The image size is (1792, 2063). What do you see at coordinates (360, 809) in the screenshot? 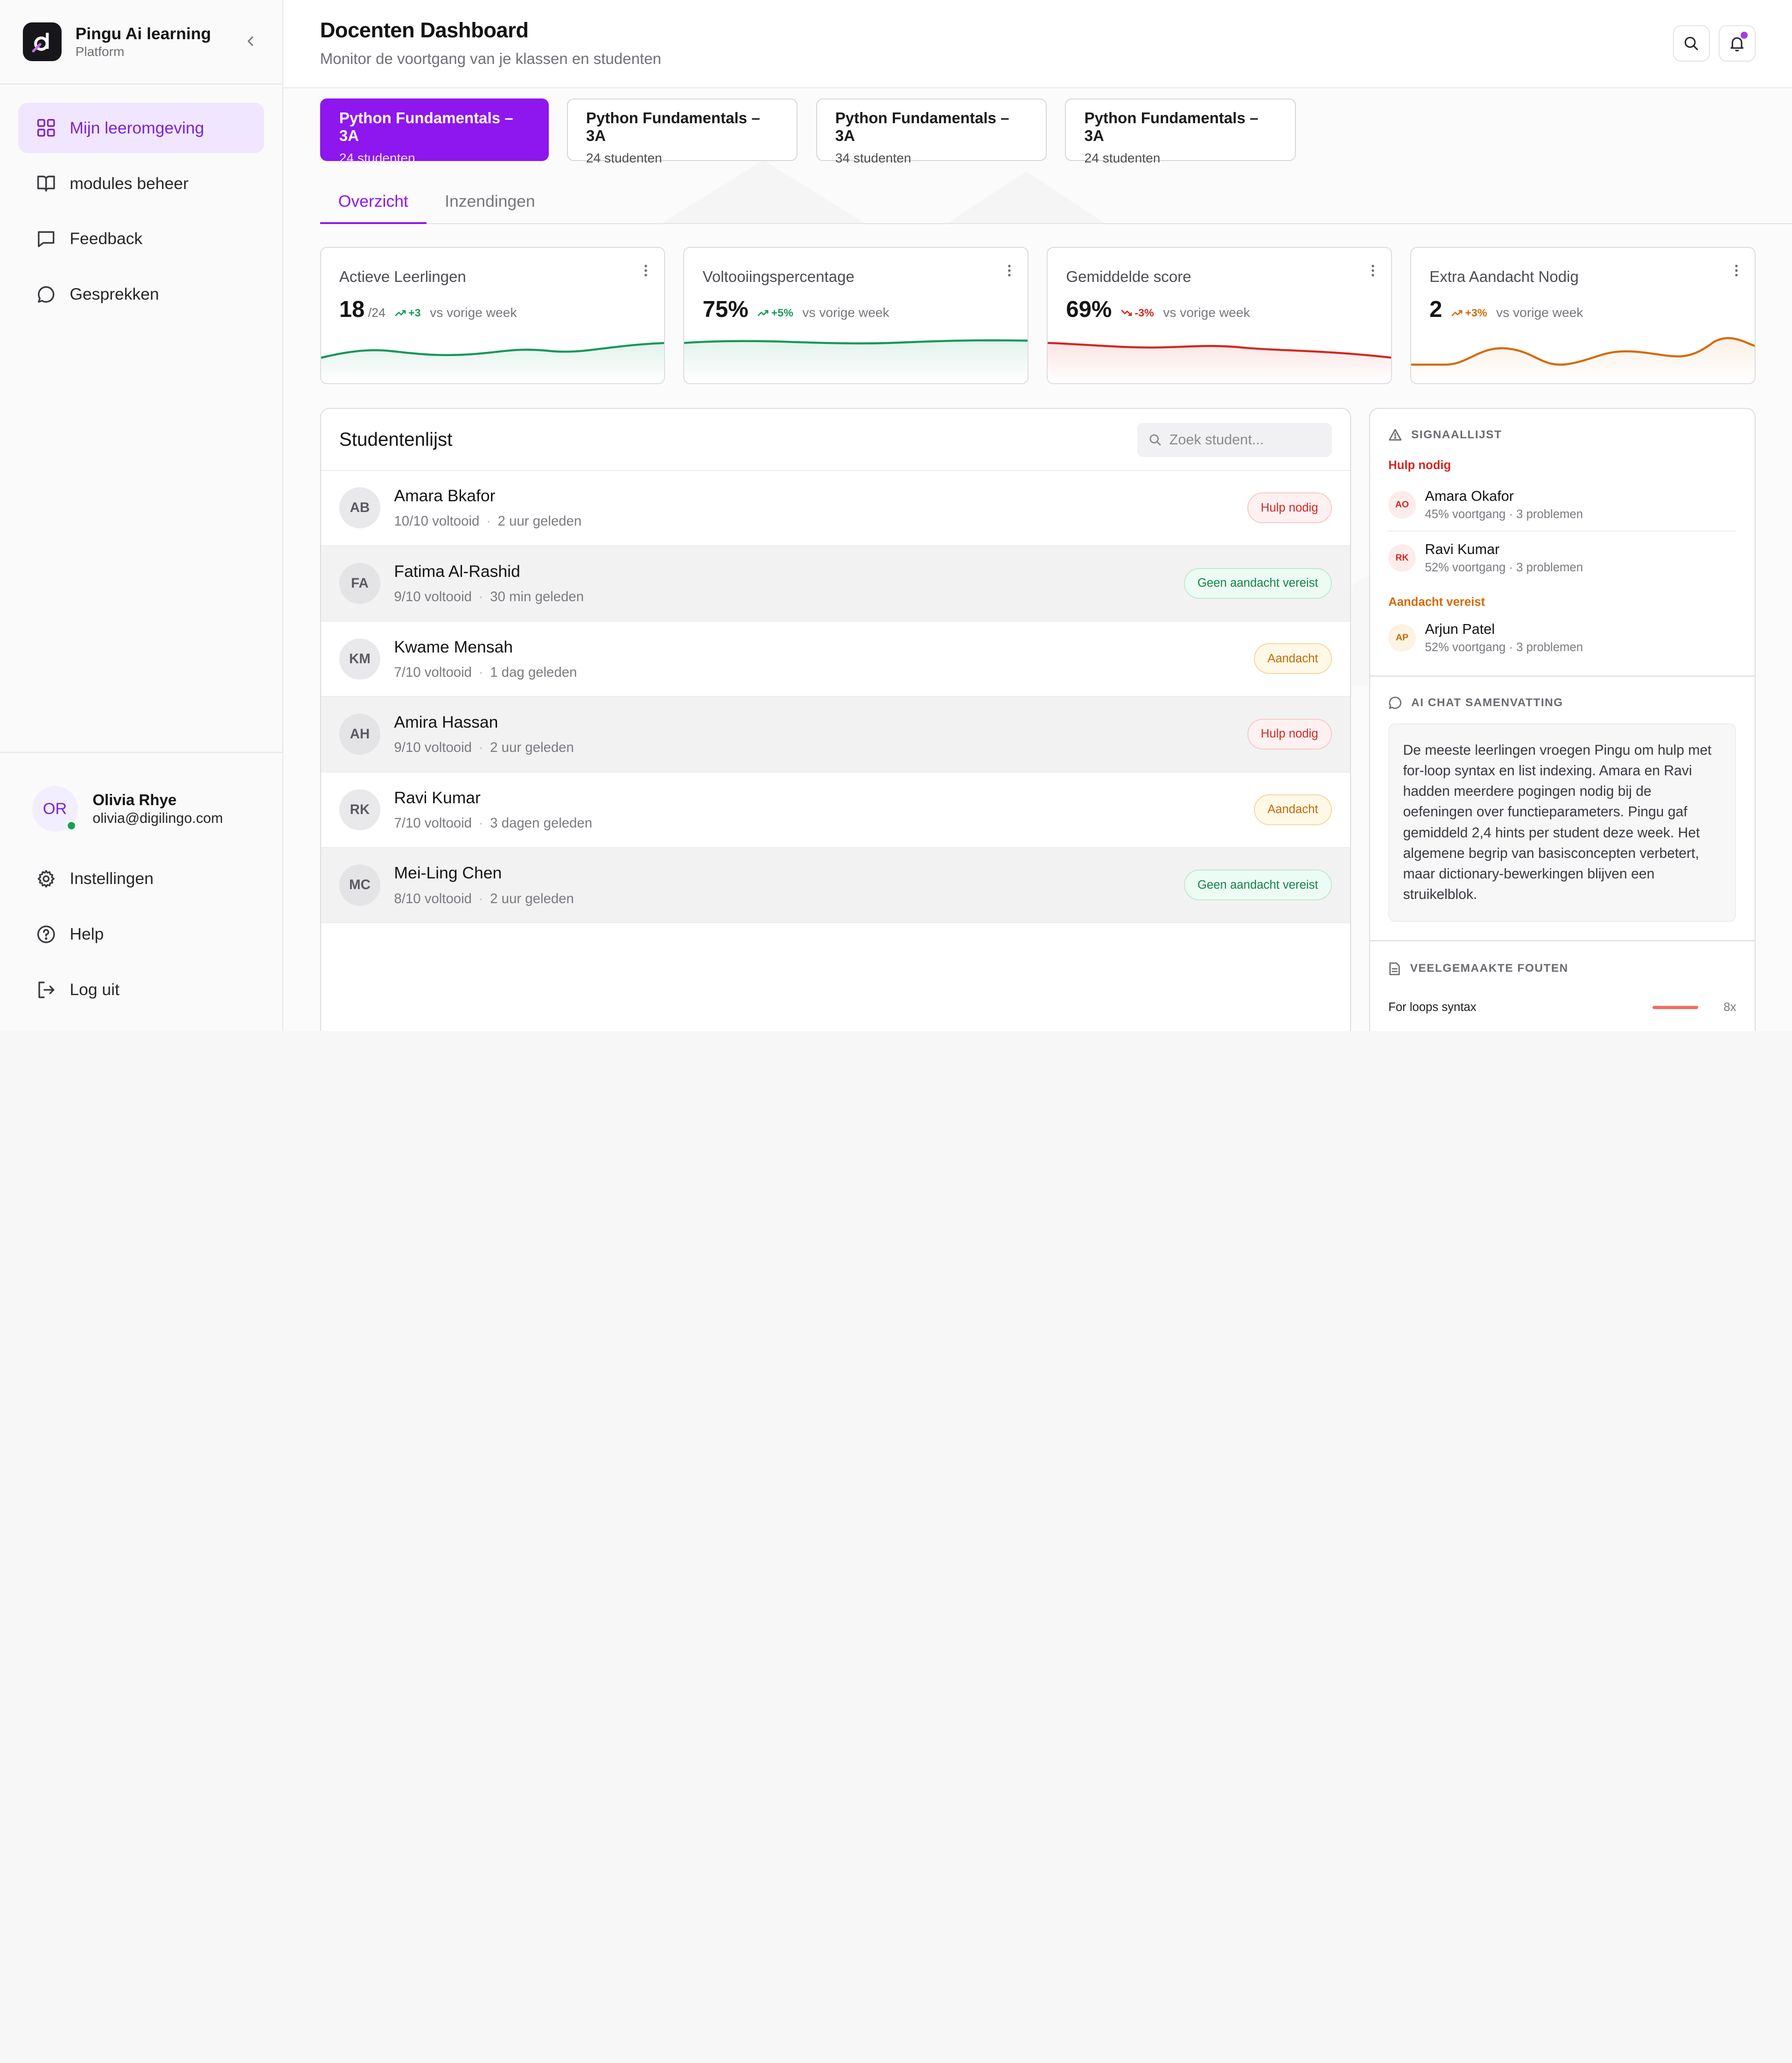
I see `avatar: RK` at bounding box center [360, 809].